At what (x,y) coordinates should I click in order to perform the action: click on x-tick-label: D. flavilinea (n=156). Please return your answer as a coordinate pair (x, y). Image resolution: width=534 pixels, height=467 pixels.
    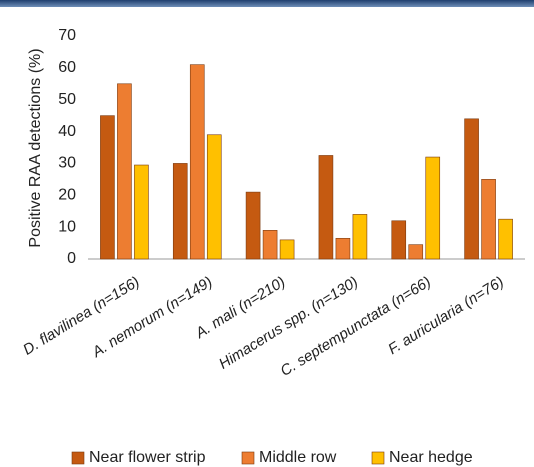
    Looking at the image, I should click on (81, 315).